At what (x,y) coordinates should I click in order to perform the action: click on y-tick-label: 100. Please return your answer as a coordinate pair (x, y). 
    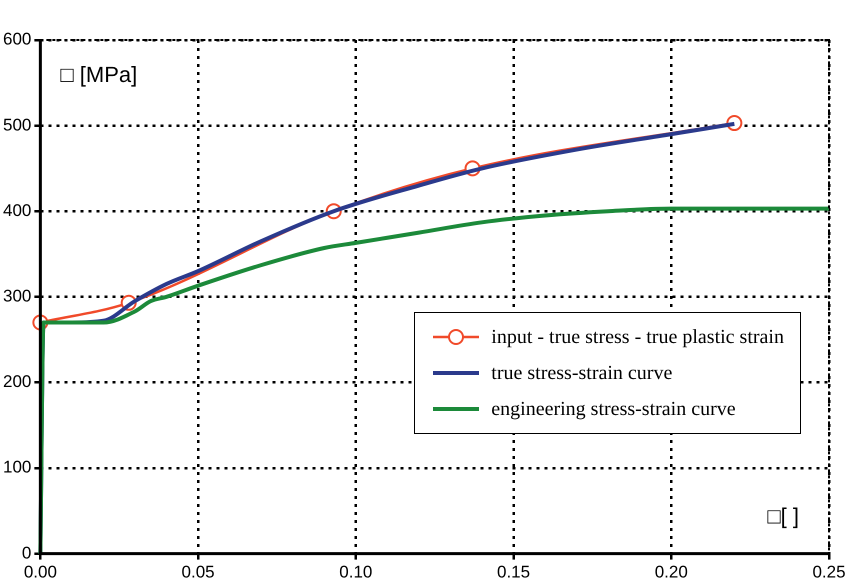
    Looking at the image, I should click on (17, 467).